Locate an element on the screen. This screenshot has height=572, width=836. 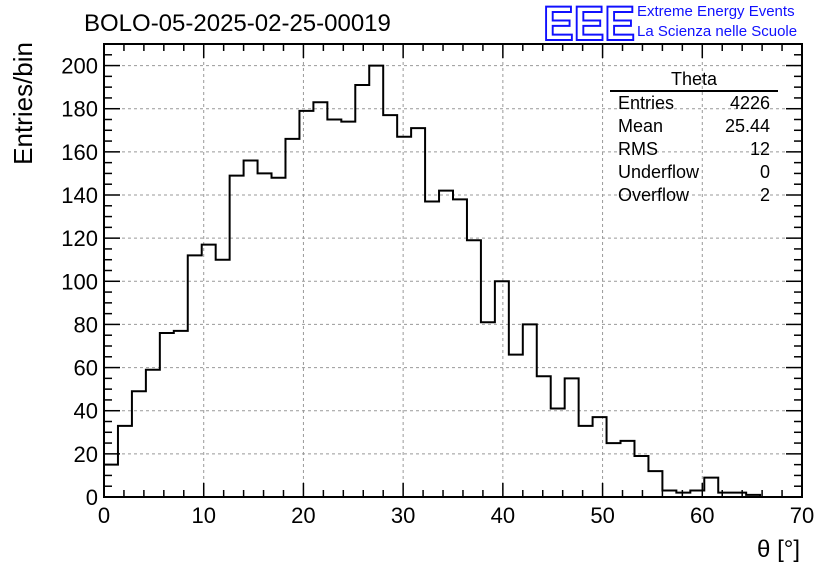
x-tick-label: 0 is located at coordinates (104, 515).